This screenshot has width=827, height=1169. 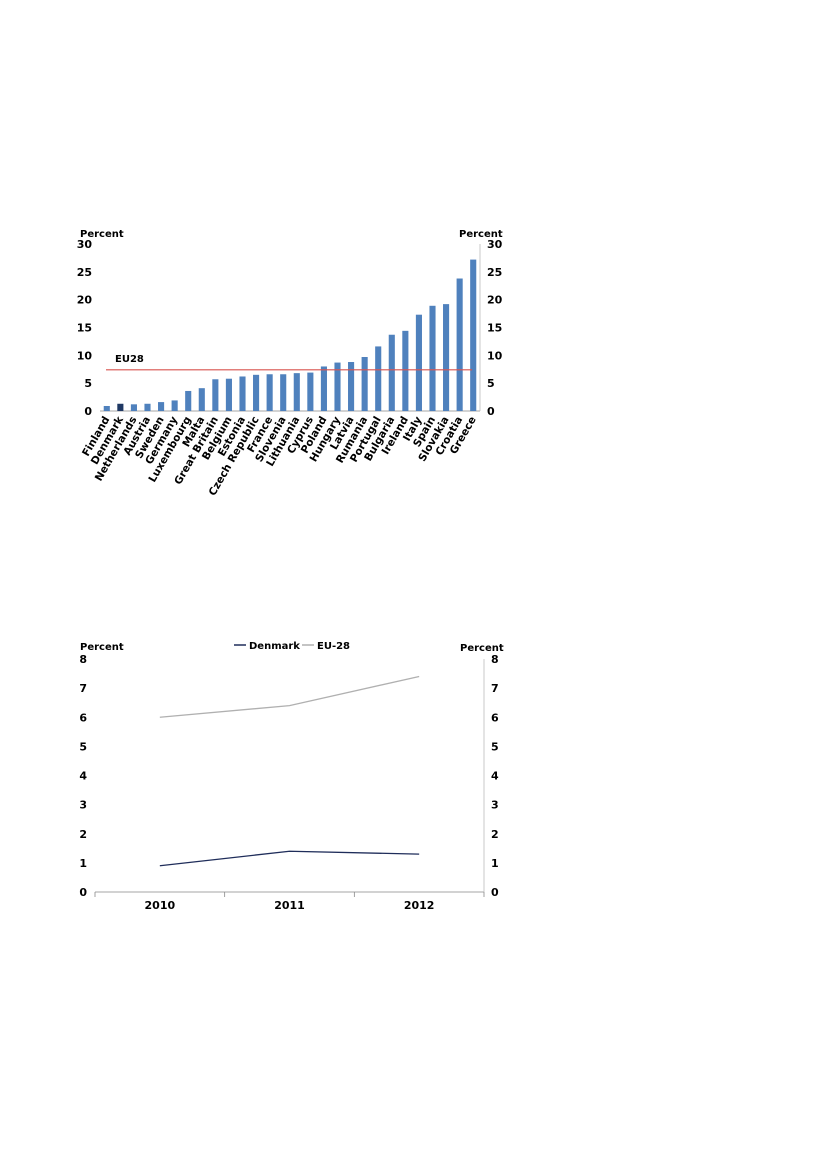 What do you see at coordinates (188, 400) in the screenshot?
I see `bar-luxembourg` at bounding box center [188, 400].